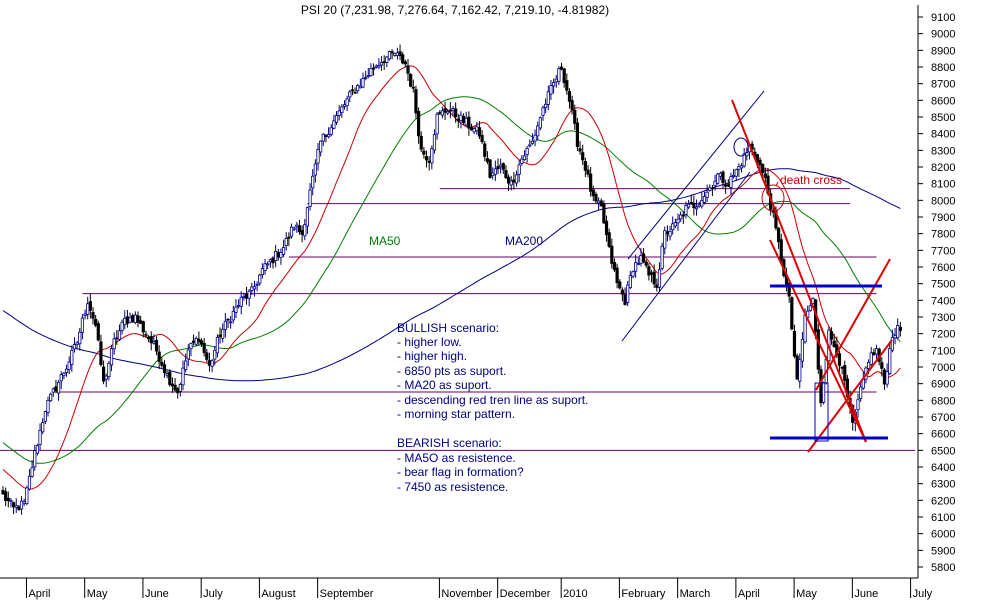 The height and width of the screenshot is (611, 992). What do you see at coordinates (943, 351) in the screenshot?
I see `y-tick-label: 7100` at bounding box center [943, 351].